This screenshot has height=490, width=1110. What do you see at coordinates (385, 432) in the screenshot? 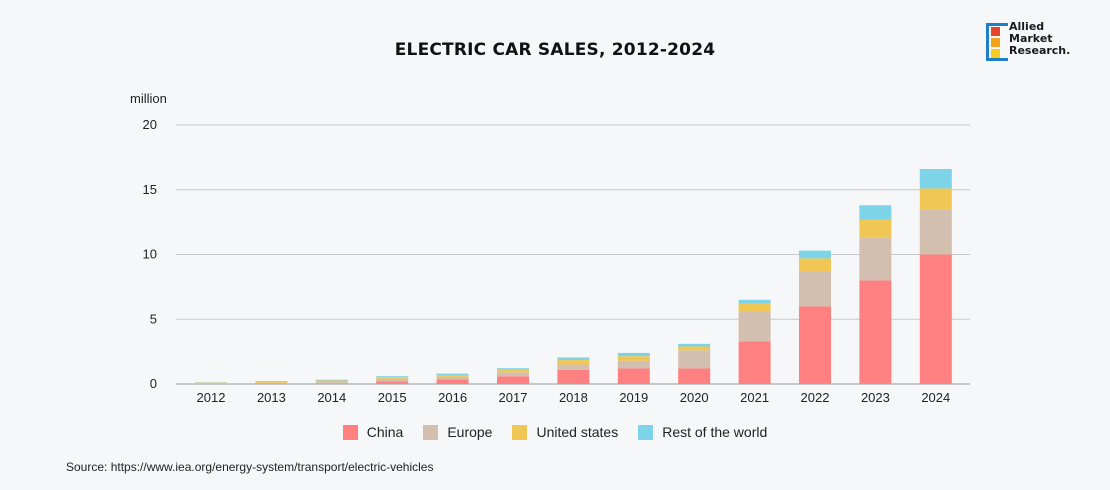
I see `legend-label-china: China` at bounding box center [385, 432].